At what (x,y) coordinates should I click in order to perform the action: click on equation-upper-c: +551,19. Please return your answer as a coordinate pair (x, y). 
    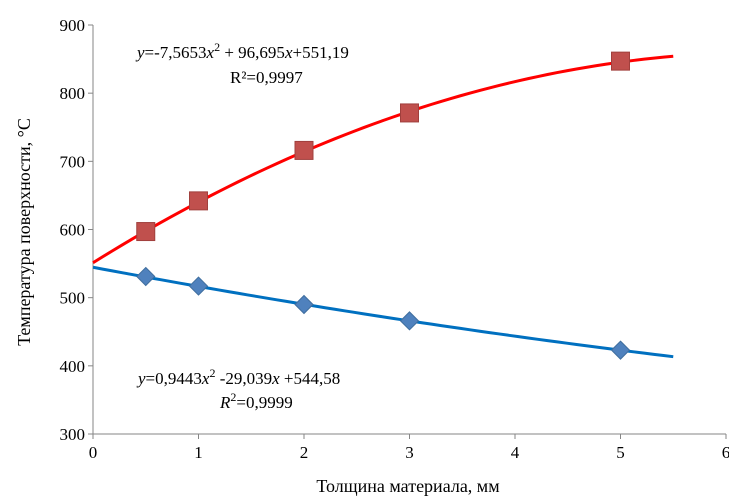
    Looking at the image, I should click on (320, 52).